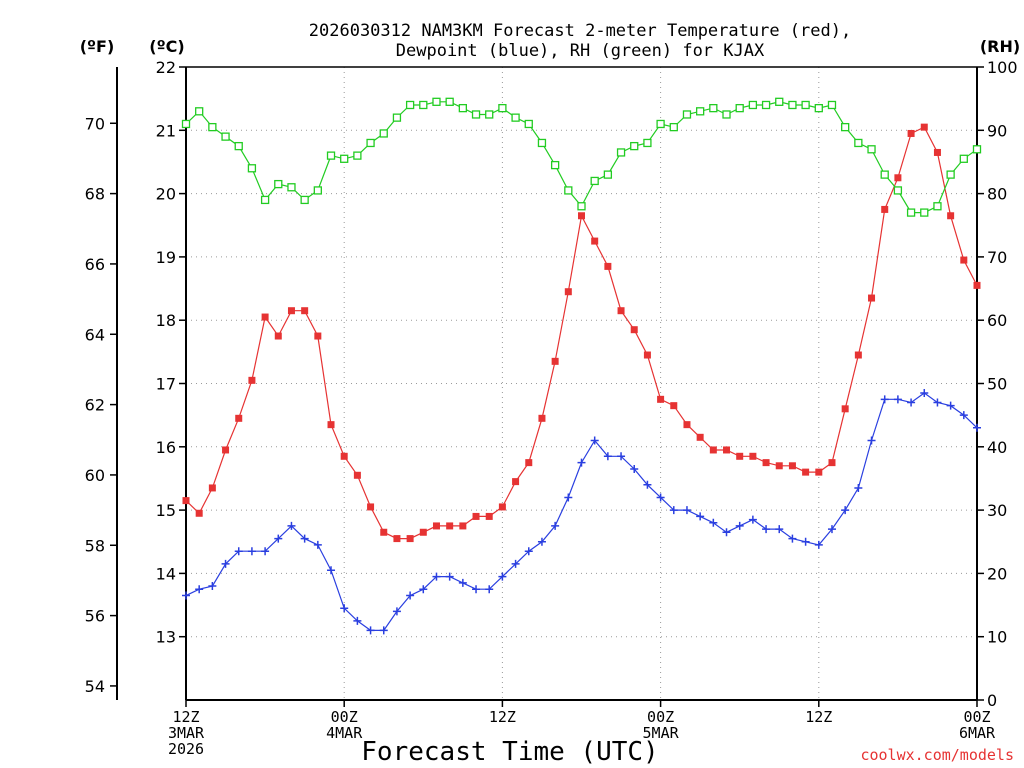 The width and height of the screenshot is (1024, 768). Describe the element at coordinates (166, 67) in the screenshot. I see `celsius-tick-label: 22` at that location.